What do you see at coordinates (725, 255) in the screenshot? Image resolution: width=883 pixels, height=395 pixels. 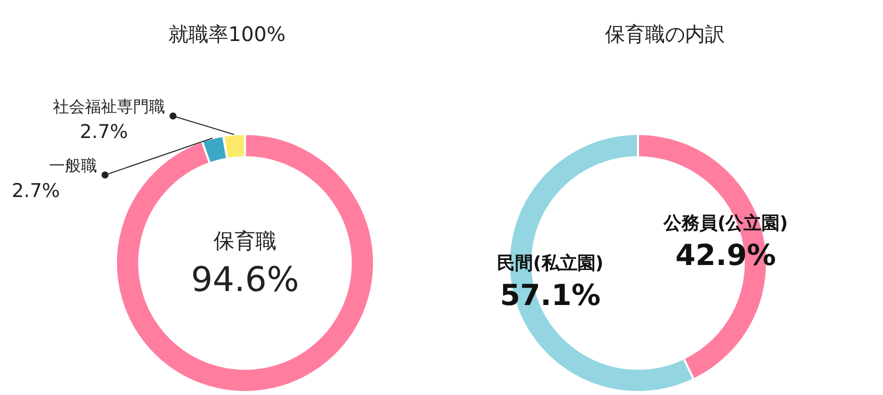 I see `data-label: 42.9%` at bounding box center [725, 255].